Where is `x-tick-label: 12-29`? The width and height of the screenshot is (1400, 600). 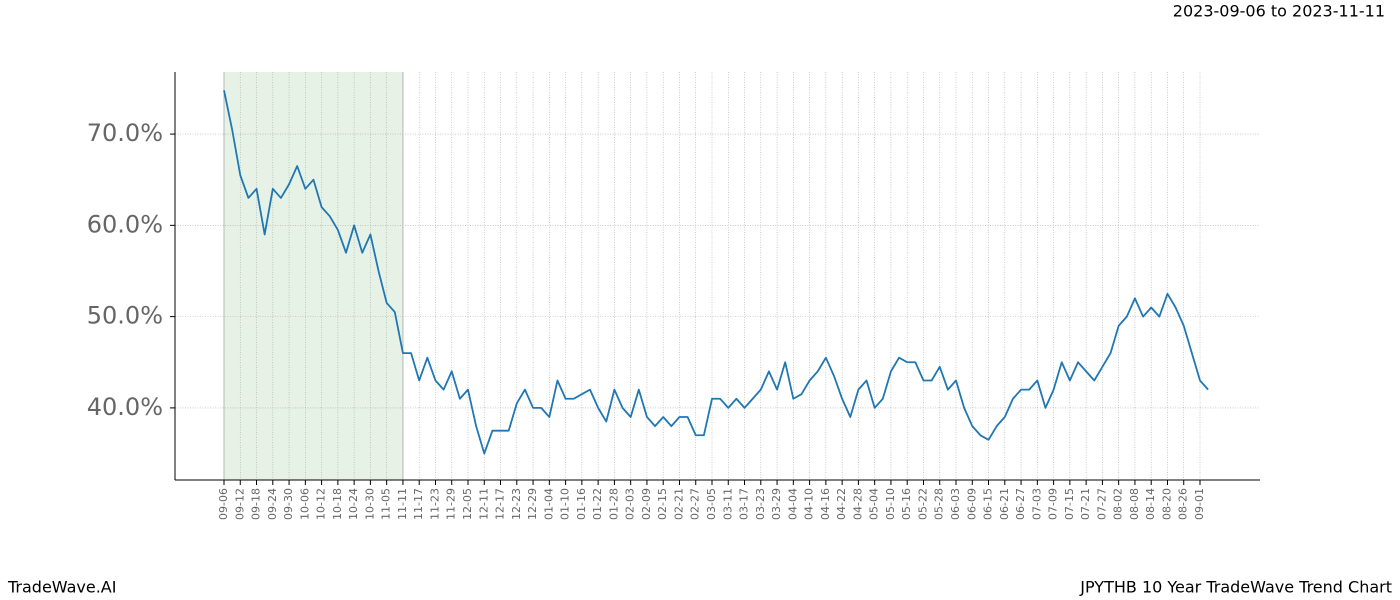
x-tick-label: 12-29 is located at coordinates (532, 504).